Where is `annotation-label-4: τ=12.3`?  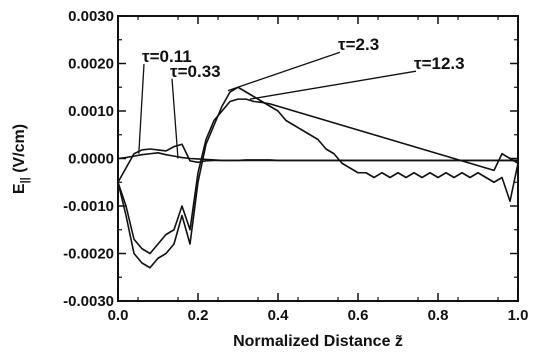 annotation-label-4: τ=12.3 is located at coordinates (439, 63).